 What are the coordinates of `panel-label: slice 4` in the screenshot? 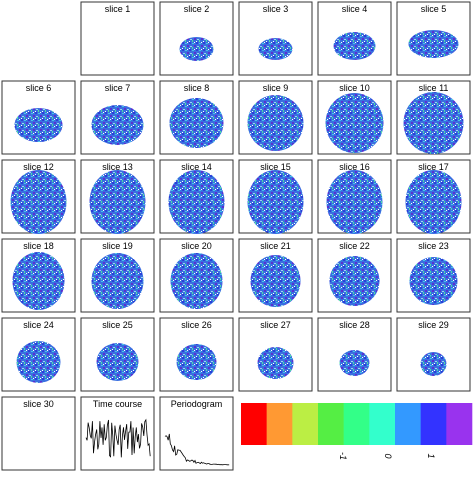 It's located at (355, 9).